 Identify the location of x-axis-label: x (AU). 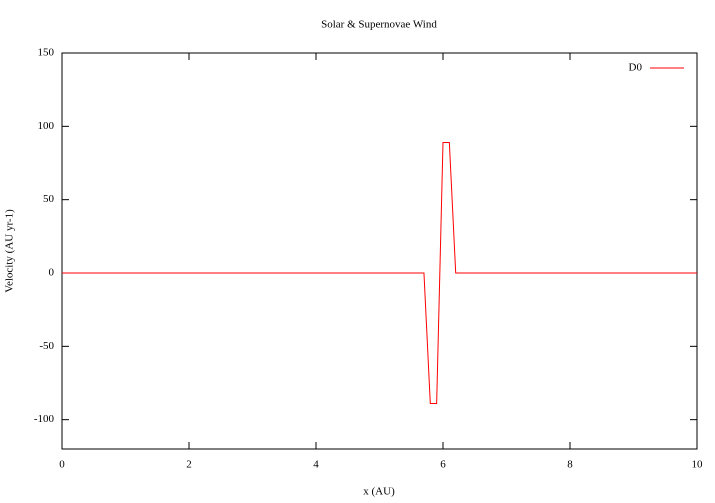
(379, 492).